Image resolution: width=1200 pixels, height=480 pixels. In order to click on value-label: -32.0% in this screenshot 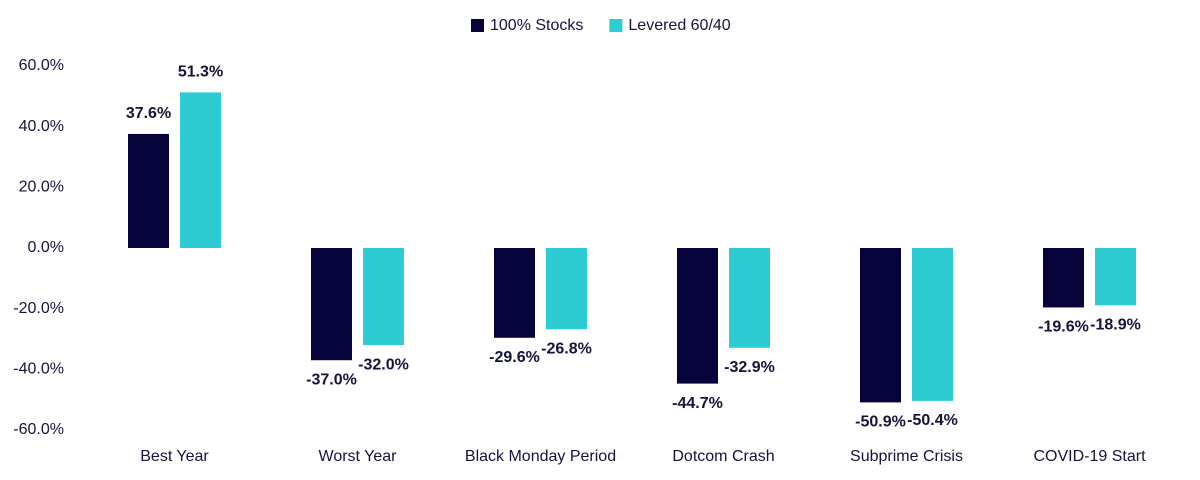, I will do `click(383, 364)`.